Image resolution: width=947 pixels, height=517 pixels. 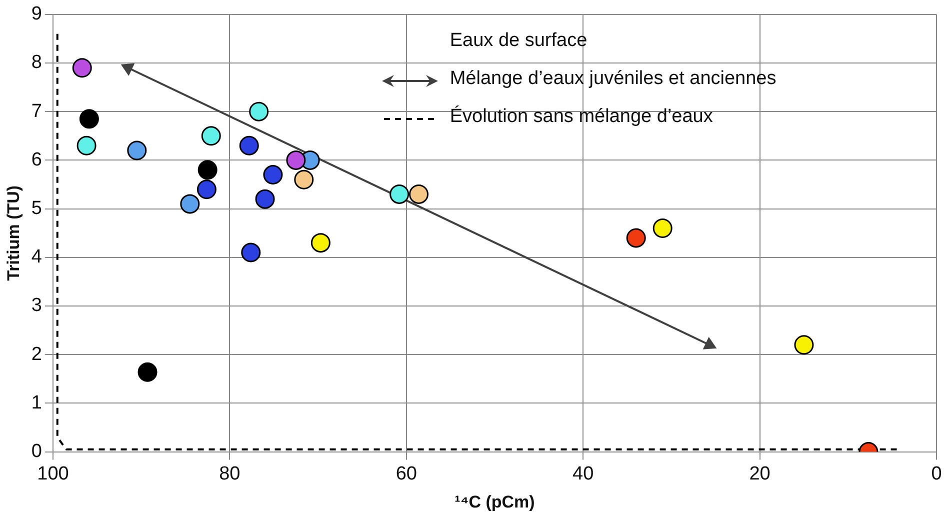 What do you see at coordinates (936, 473) in the screenshot?
I see `x-tick-label: 0` at bounding box center [936, 473].